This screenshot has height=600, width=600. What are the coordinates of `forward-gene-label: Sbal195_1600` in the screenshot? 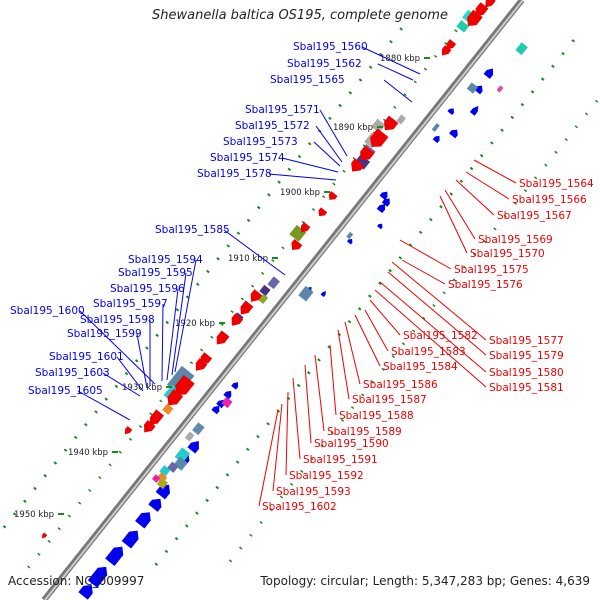 It's located at (47, 311).